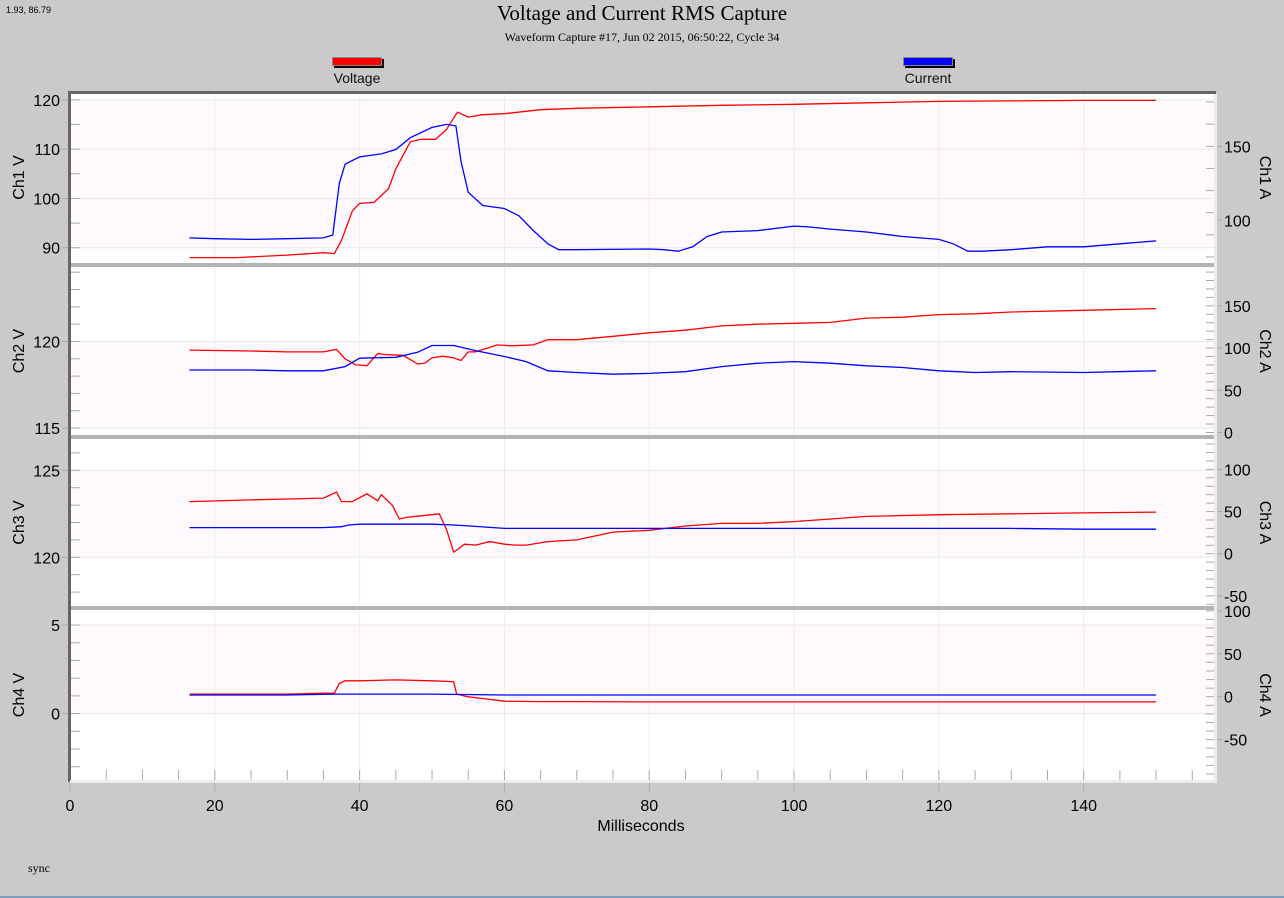  I want to click on sync-status: sync, so click(39, 868).